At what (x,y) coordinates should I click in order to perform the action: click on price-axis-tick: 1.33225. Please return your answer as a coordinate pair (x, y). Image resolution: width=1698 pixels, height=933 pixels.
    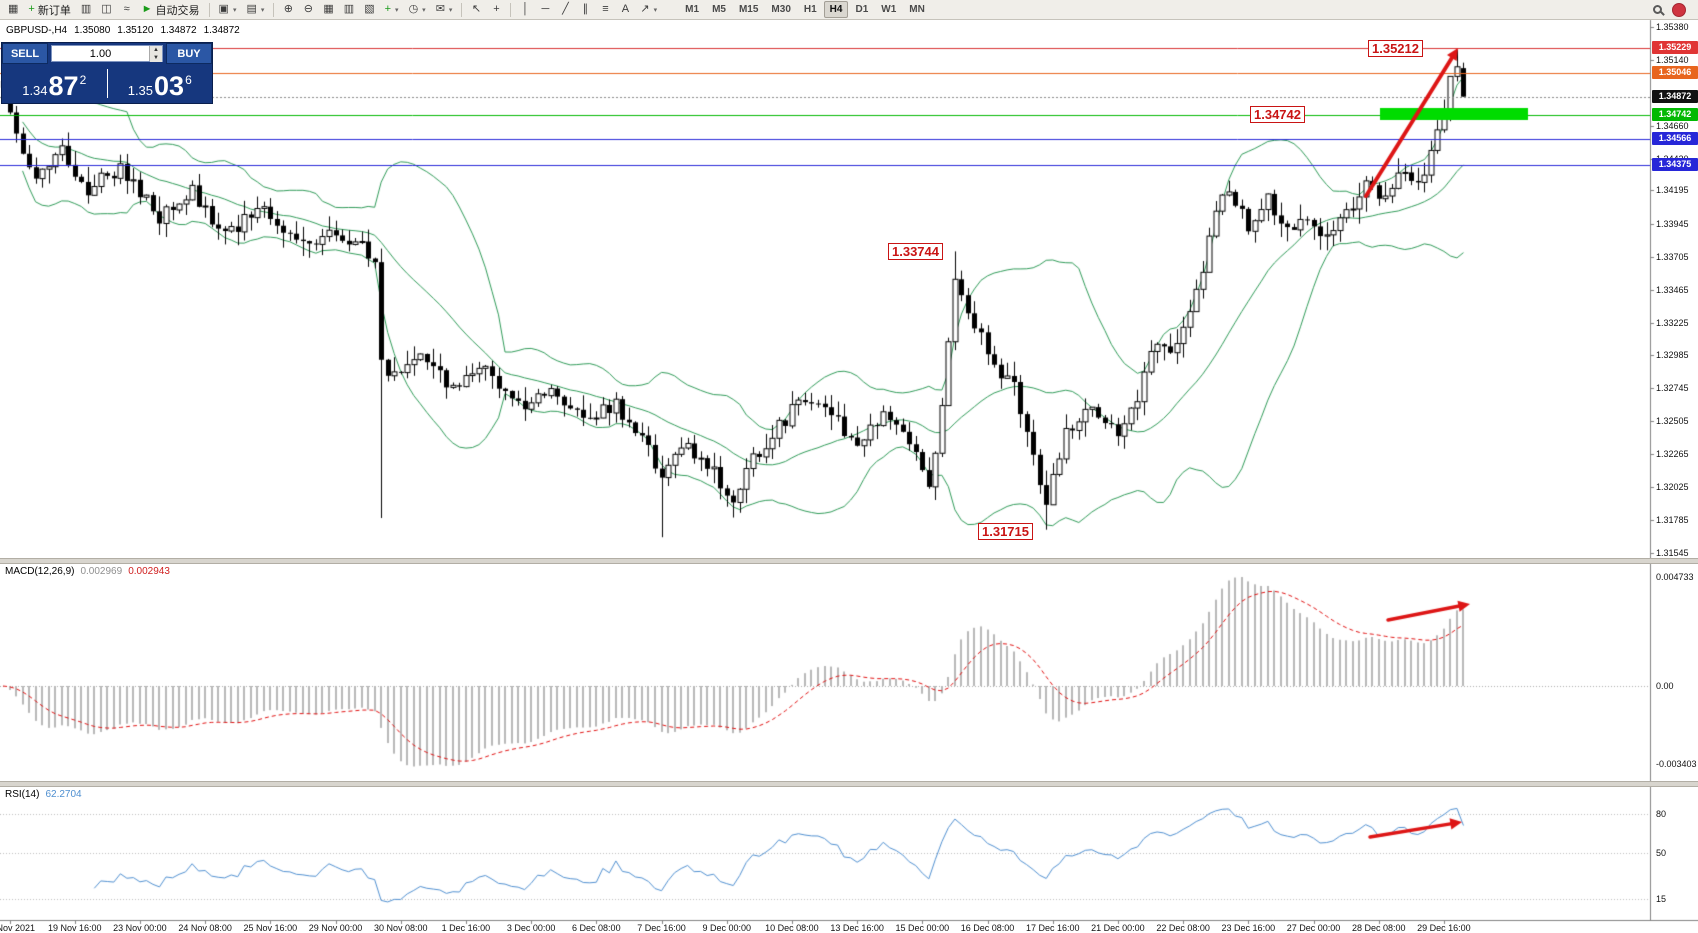
    Looking at the image, I should click on (1672, 322).